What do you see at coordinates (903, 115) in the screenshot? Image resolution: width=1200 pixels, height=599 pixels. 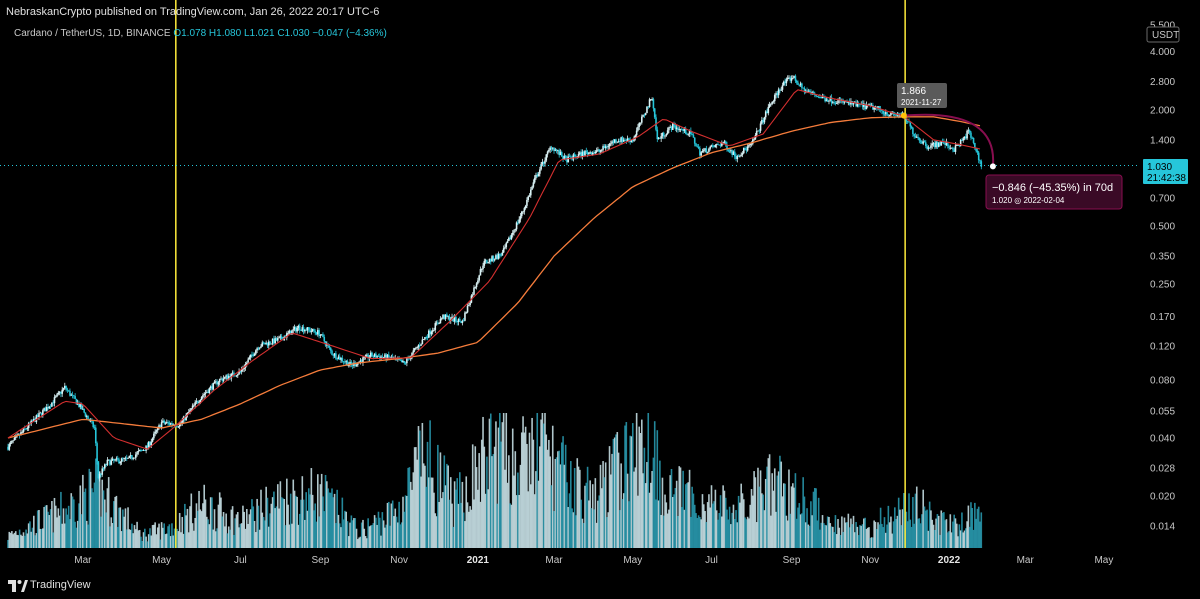 I see `forecast-start-point` at bounding box center [903, 115].